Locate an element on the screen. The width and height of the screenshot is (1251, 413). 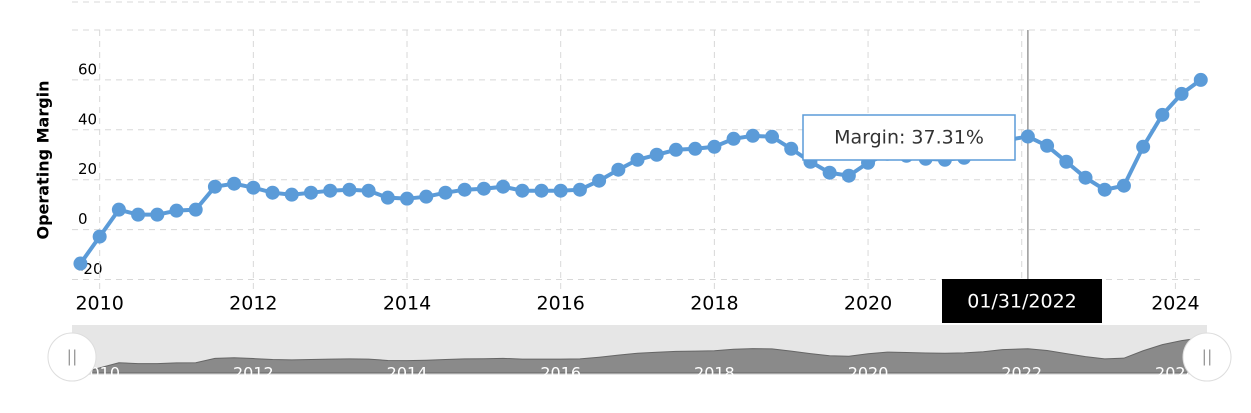
tooltip-date-box is located at coordinates (1022, 301).